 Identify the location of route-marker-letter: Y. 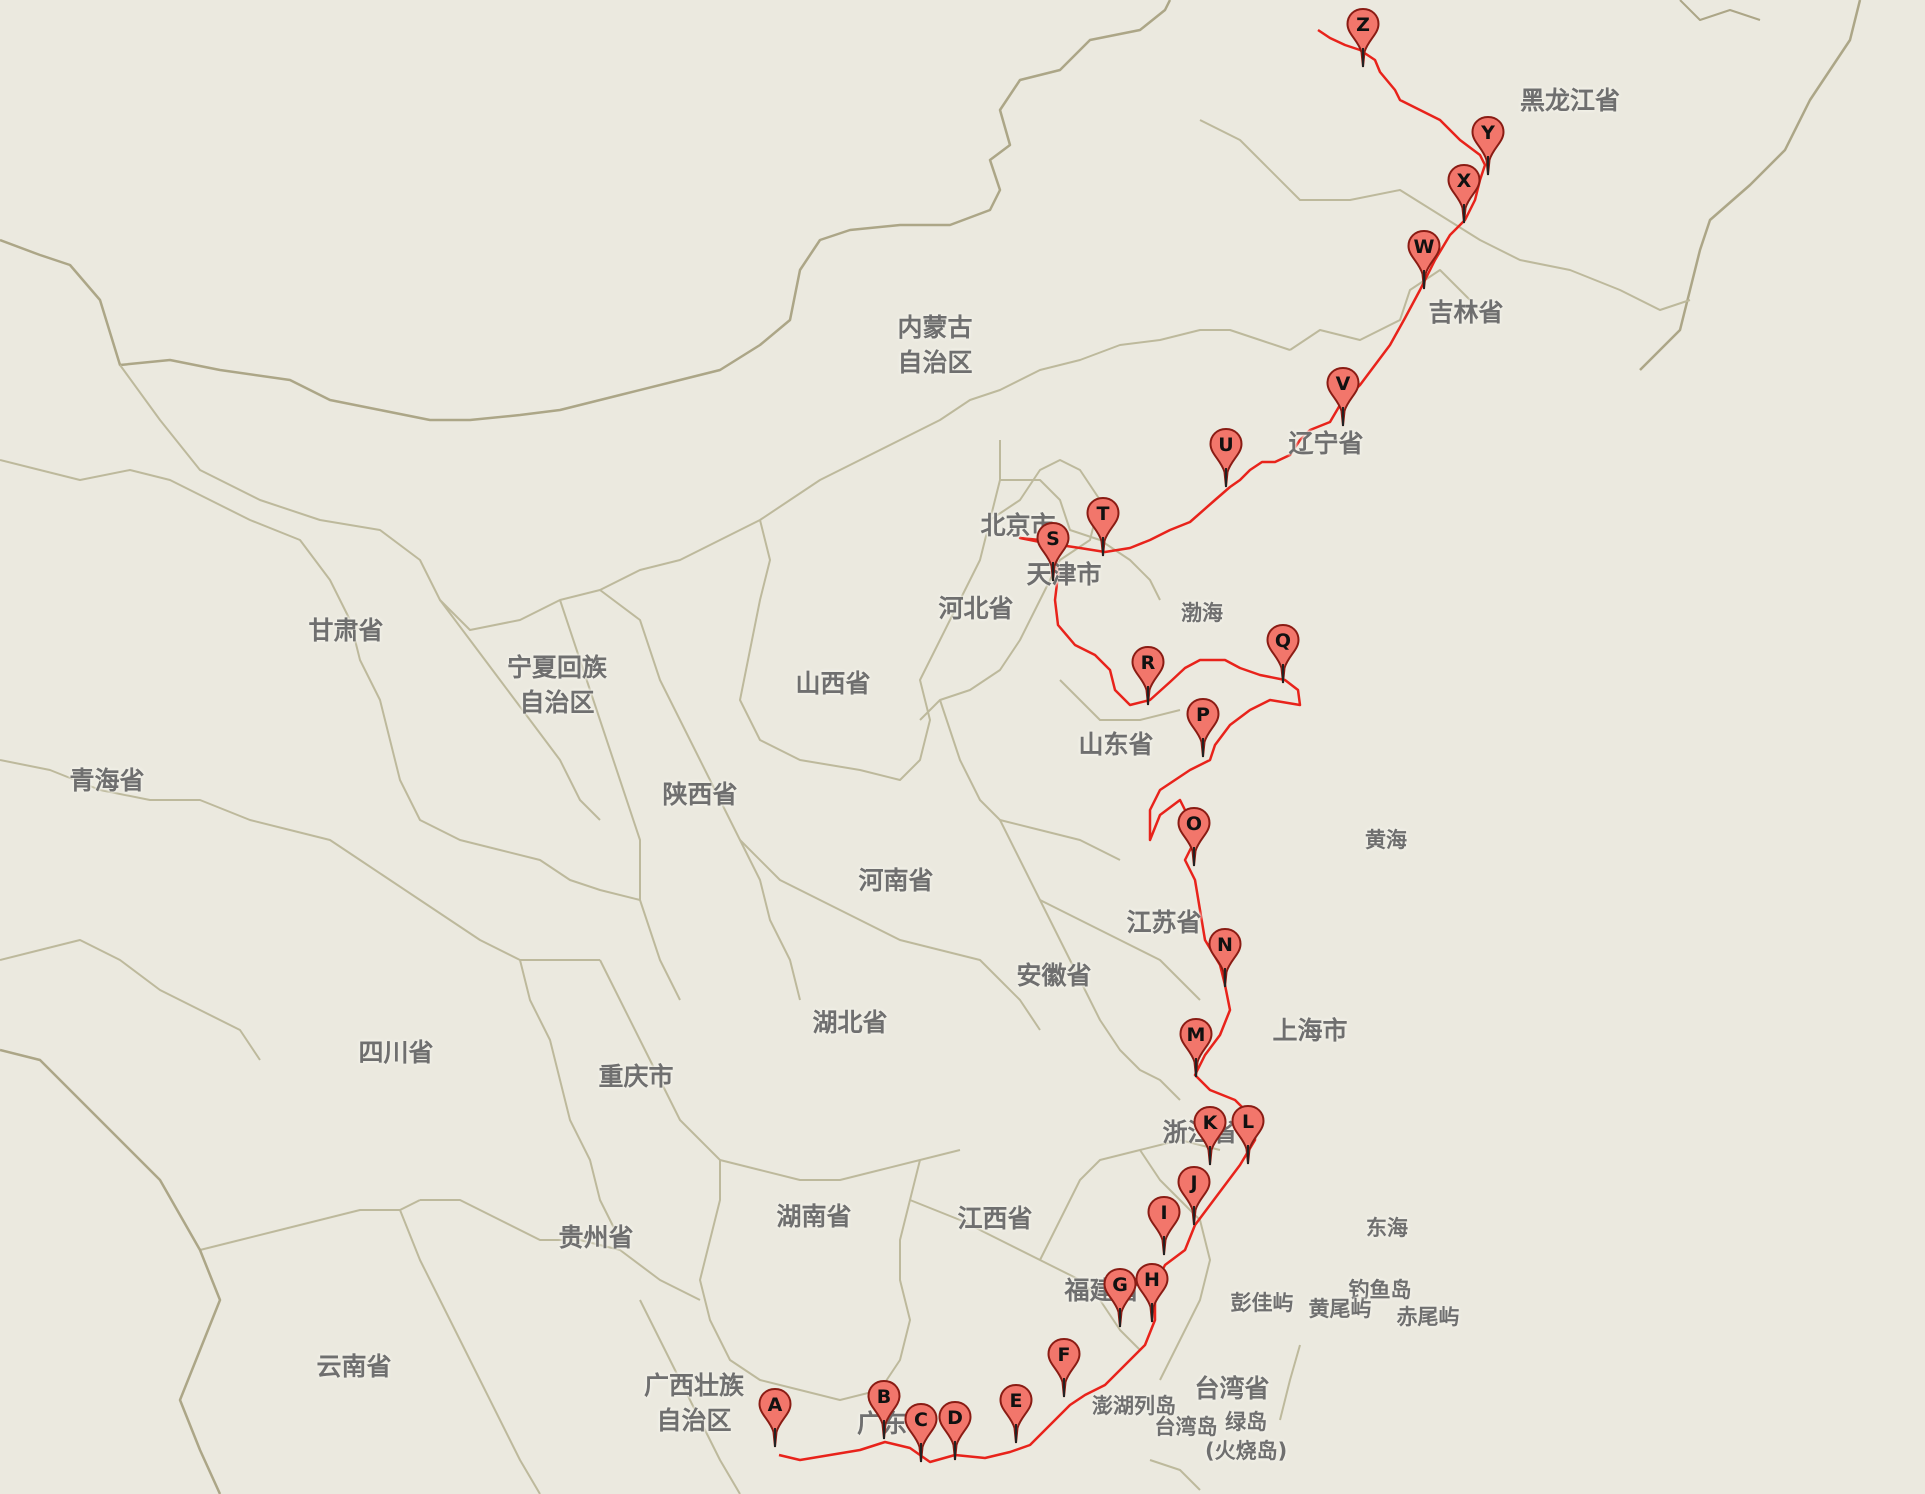
(1488, 133).